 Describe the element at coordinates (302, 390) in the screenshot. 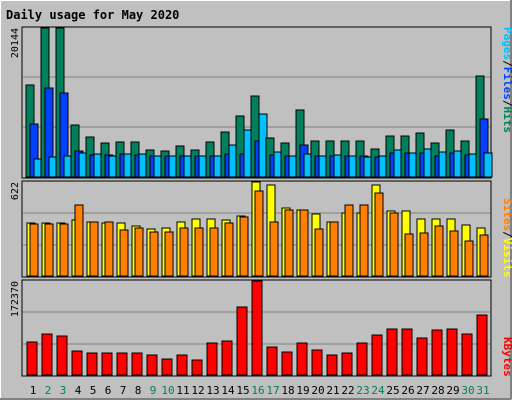

I see `day-label-19: 19` at that location.